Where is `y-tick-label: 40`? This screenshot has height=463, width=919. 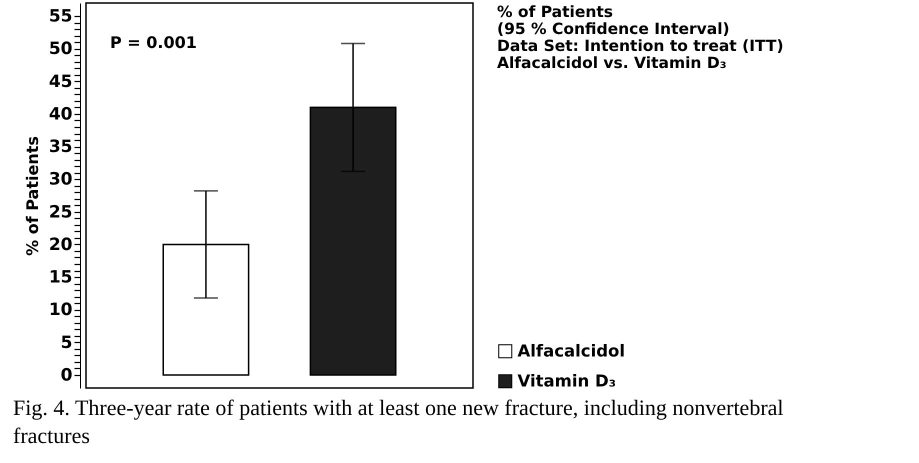 y-tick-label: 40 is located at coordinates (60, 114).